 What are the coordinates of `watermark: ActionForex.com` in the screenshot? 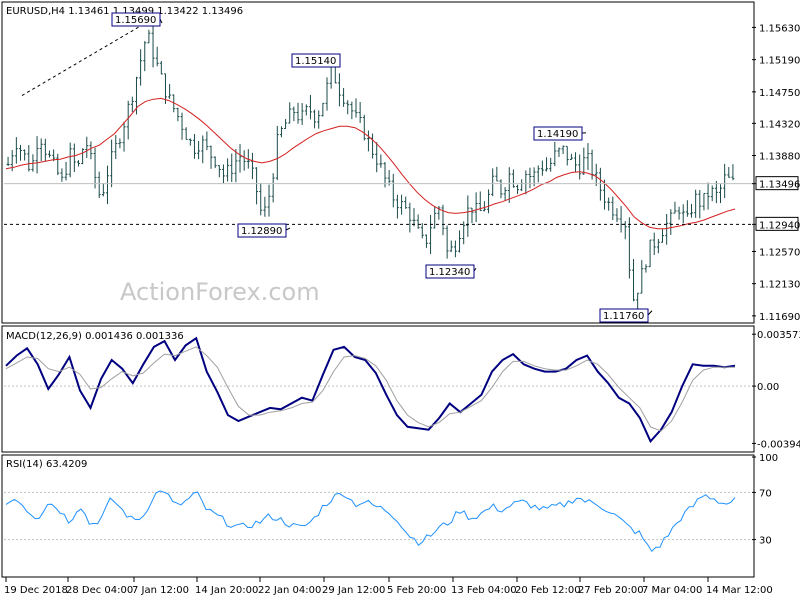 It's located at (220, 292).